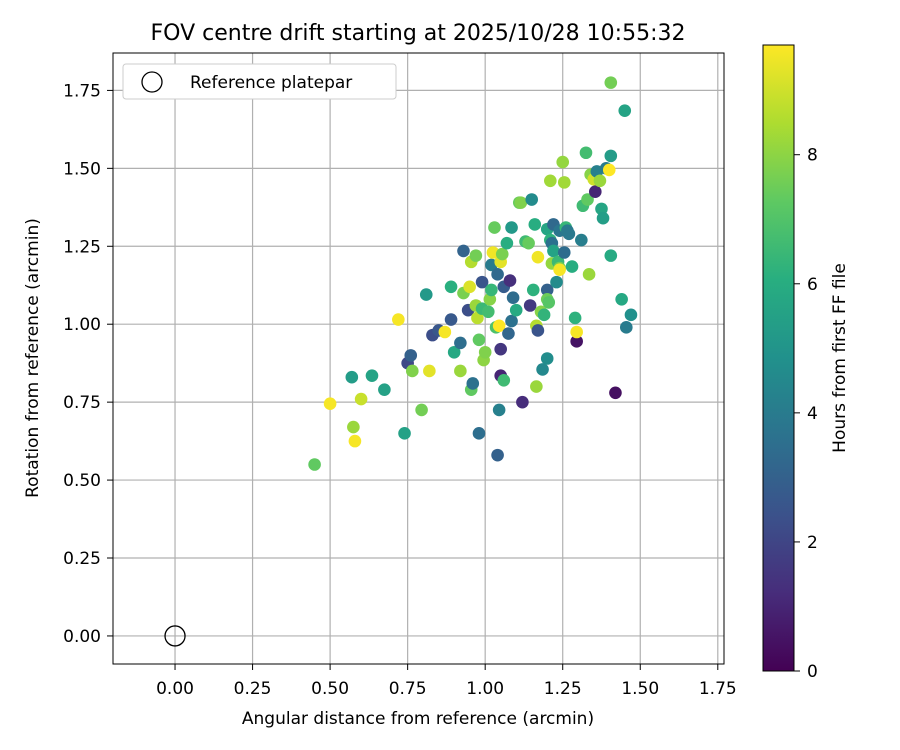 This screenshot has width=900, height=750. Describe the element at coordinates (82, 91) in the screenshot. I see `y-tick-label: 1.75` at that location.